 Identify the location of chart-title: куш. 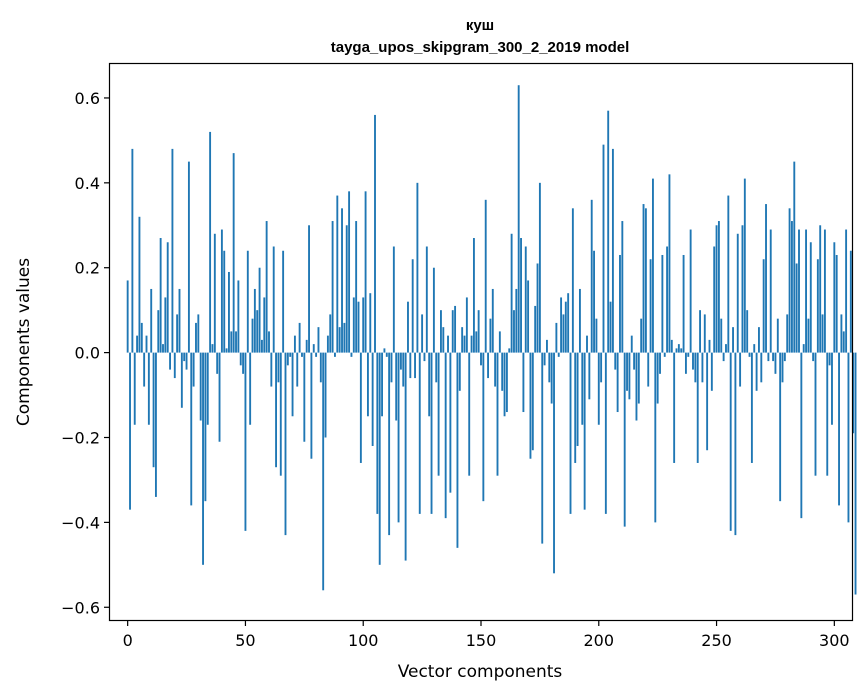
(480, 25).